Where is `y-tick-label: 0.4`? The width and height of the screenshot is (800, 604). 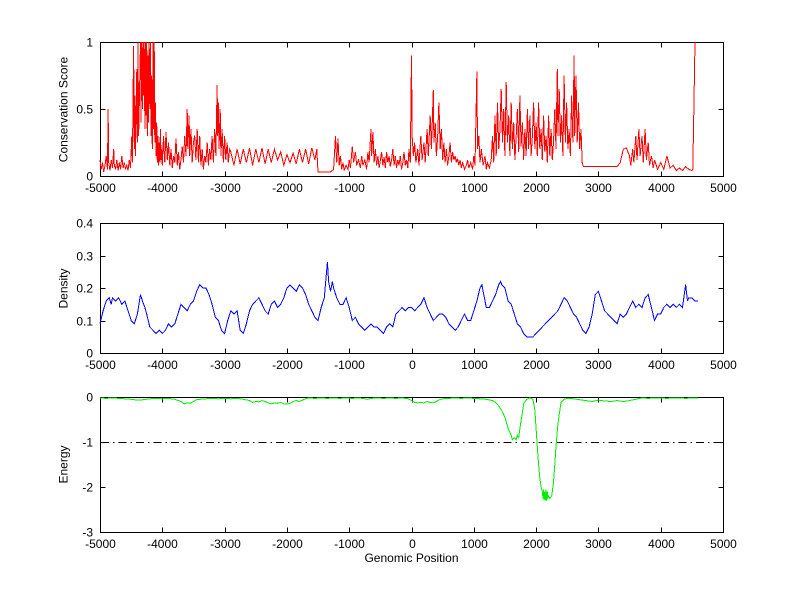
y-tick-label: 0.4 is located at coordinates (84, 224).